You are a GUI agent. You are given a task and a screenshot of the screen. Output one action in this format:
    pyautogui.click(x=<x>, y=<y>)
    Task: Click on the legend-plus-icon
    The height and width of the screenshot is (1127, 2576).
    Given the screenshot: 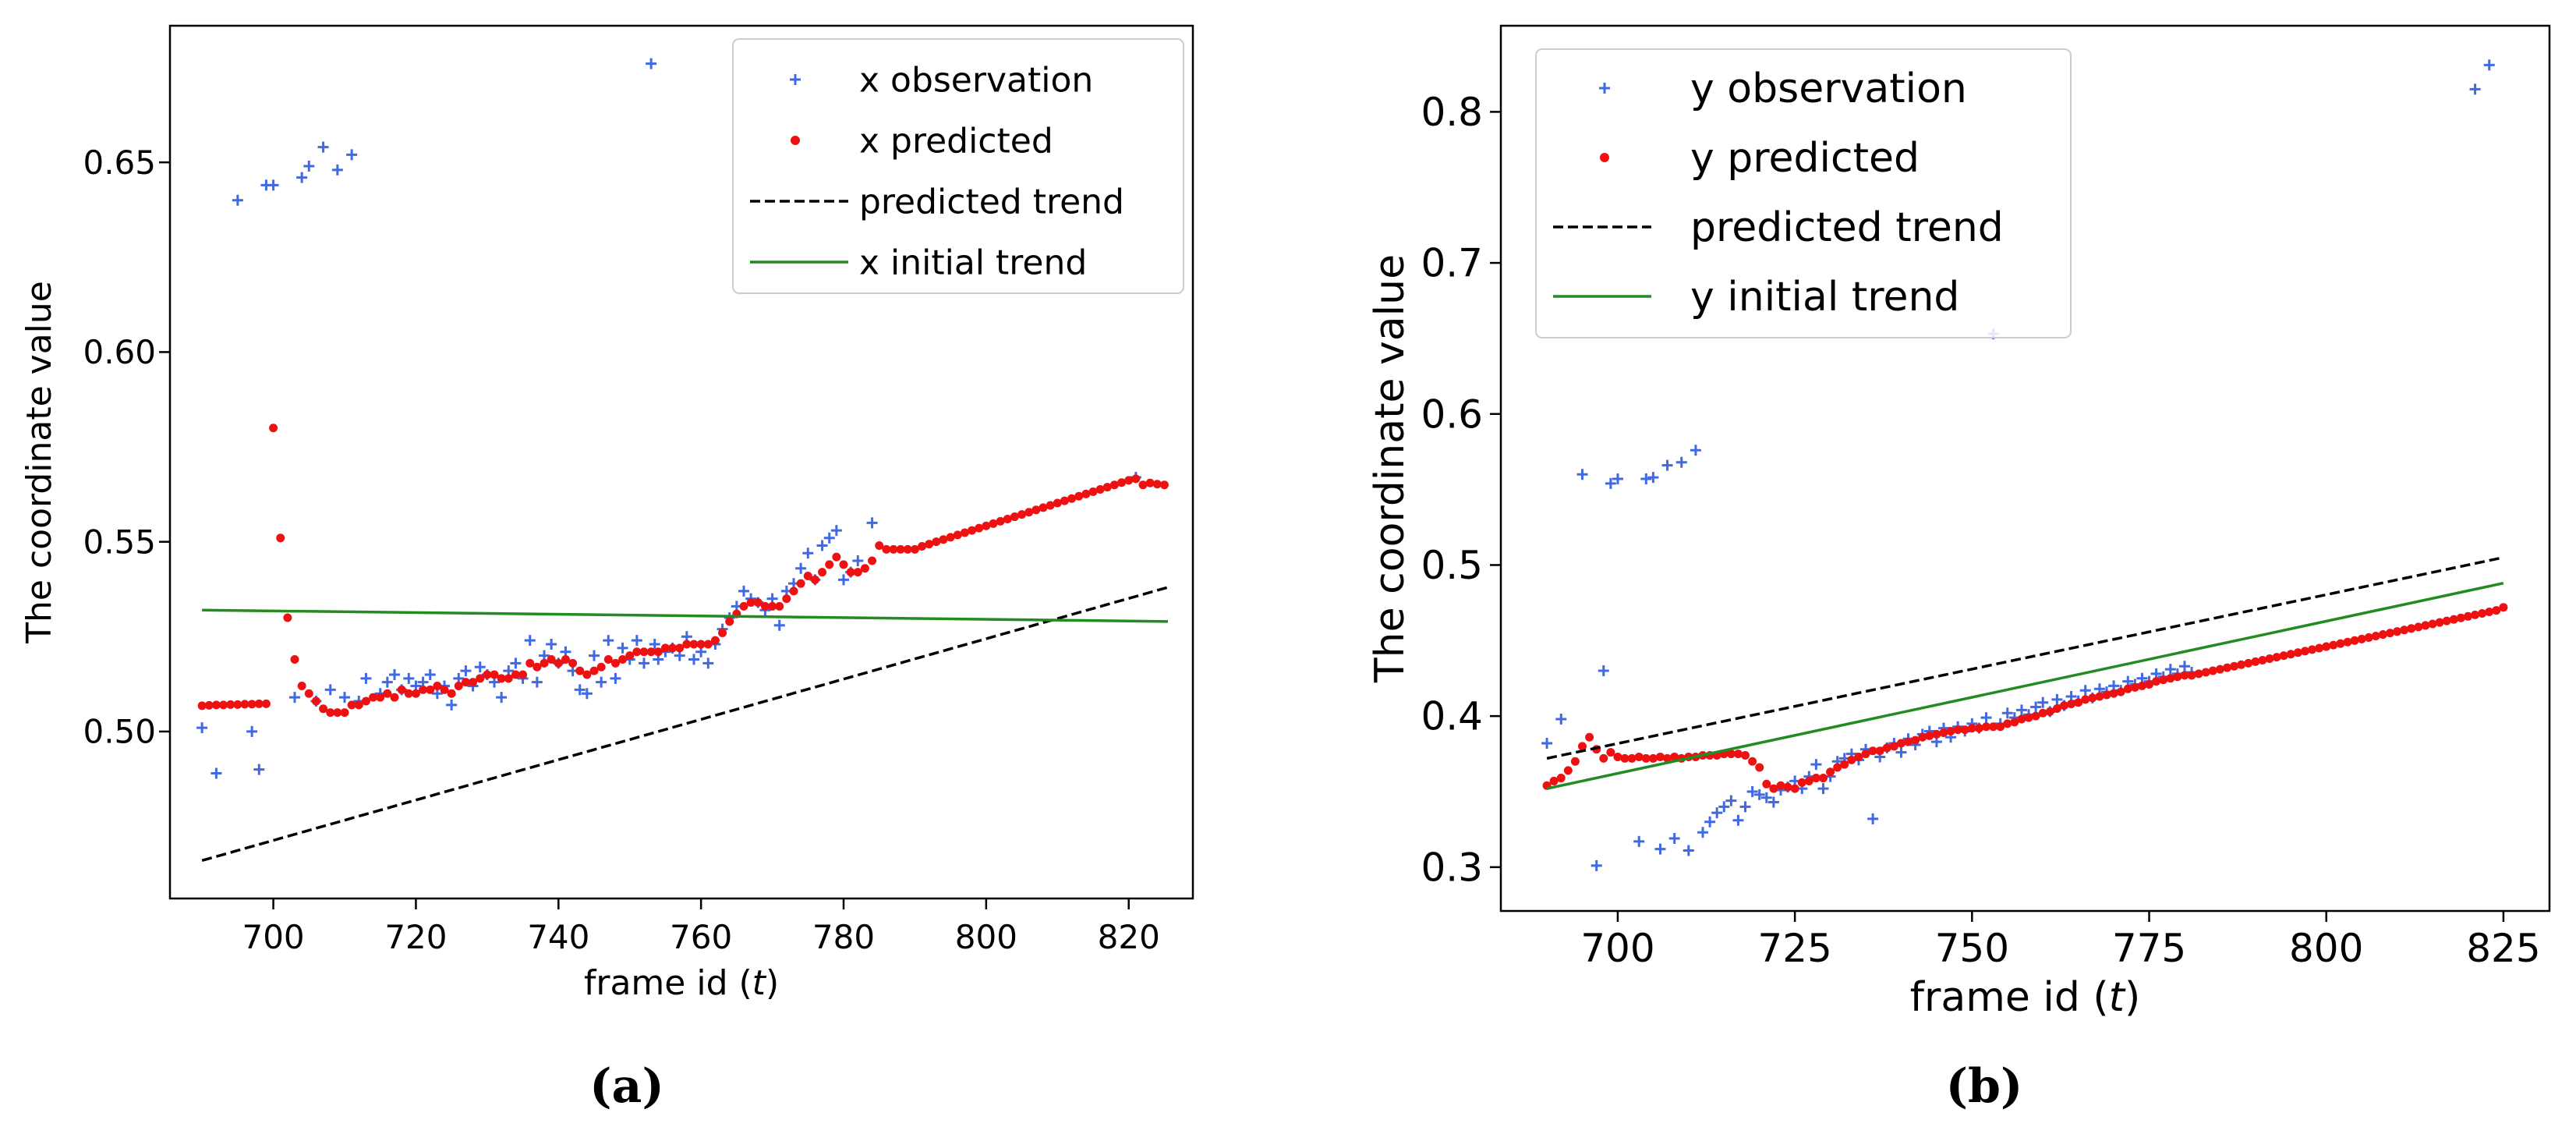 What is the action you would take?
    pyautogui.click(x=795, y=79)
    